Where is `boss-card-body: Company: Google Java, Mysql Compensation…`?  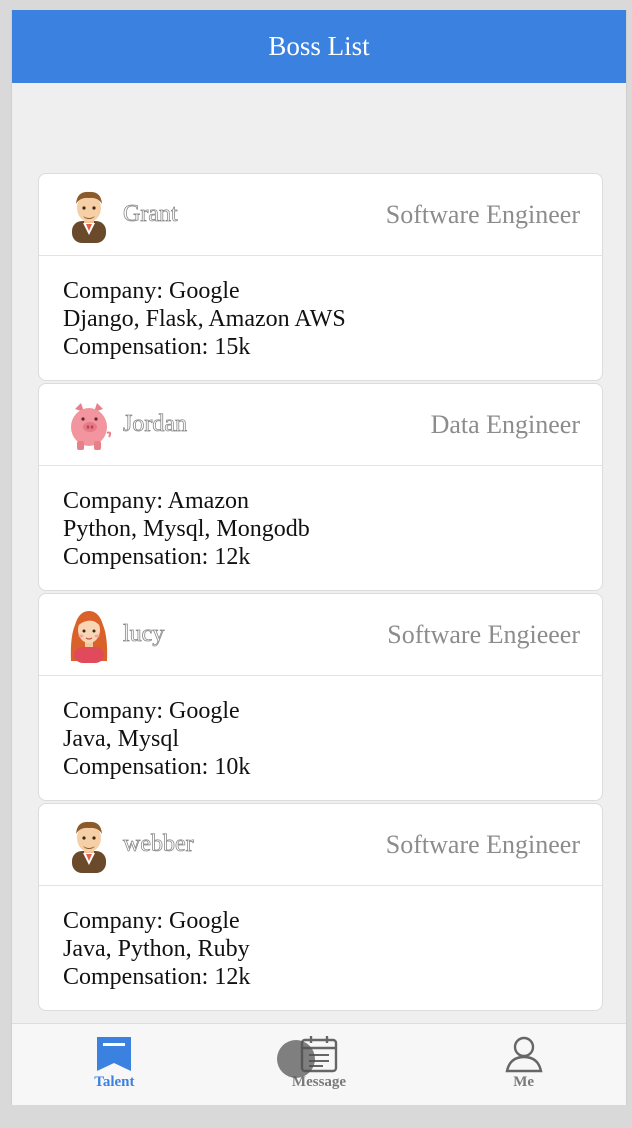 boss-card-body: Company: Google Java, Mysql Compensation… is located at coordinates (320, 728).